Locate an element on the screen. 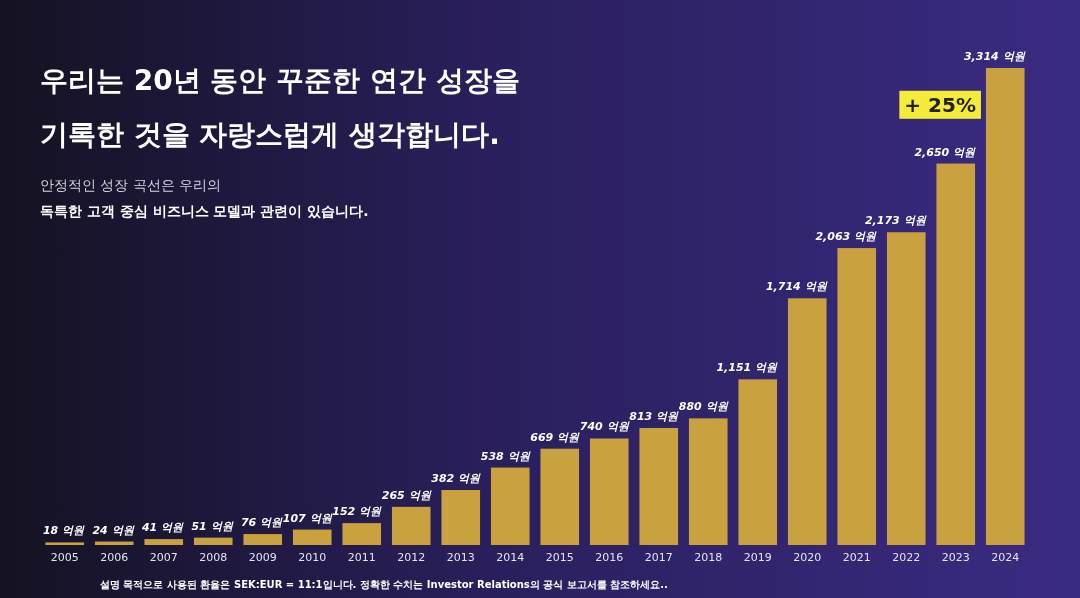  data-label: 2,650 억원 is located at coordinates (945, 152).